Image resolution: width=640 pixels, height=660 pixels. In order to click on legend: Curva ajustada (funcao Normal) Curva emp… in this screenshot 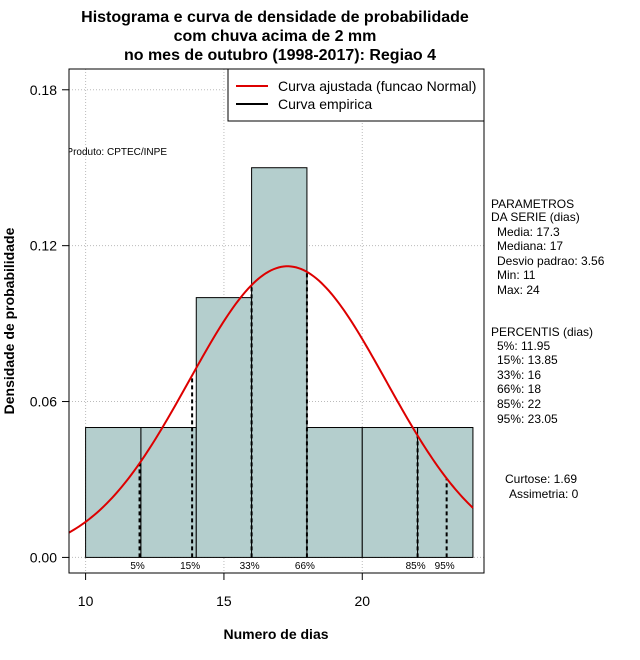, I will do `click(356, 95)`.